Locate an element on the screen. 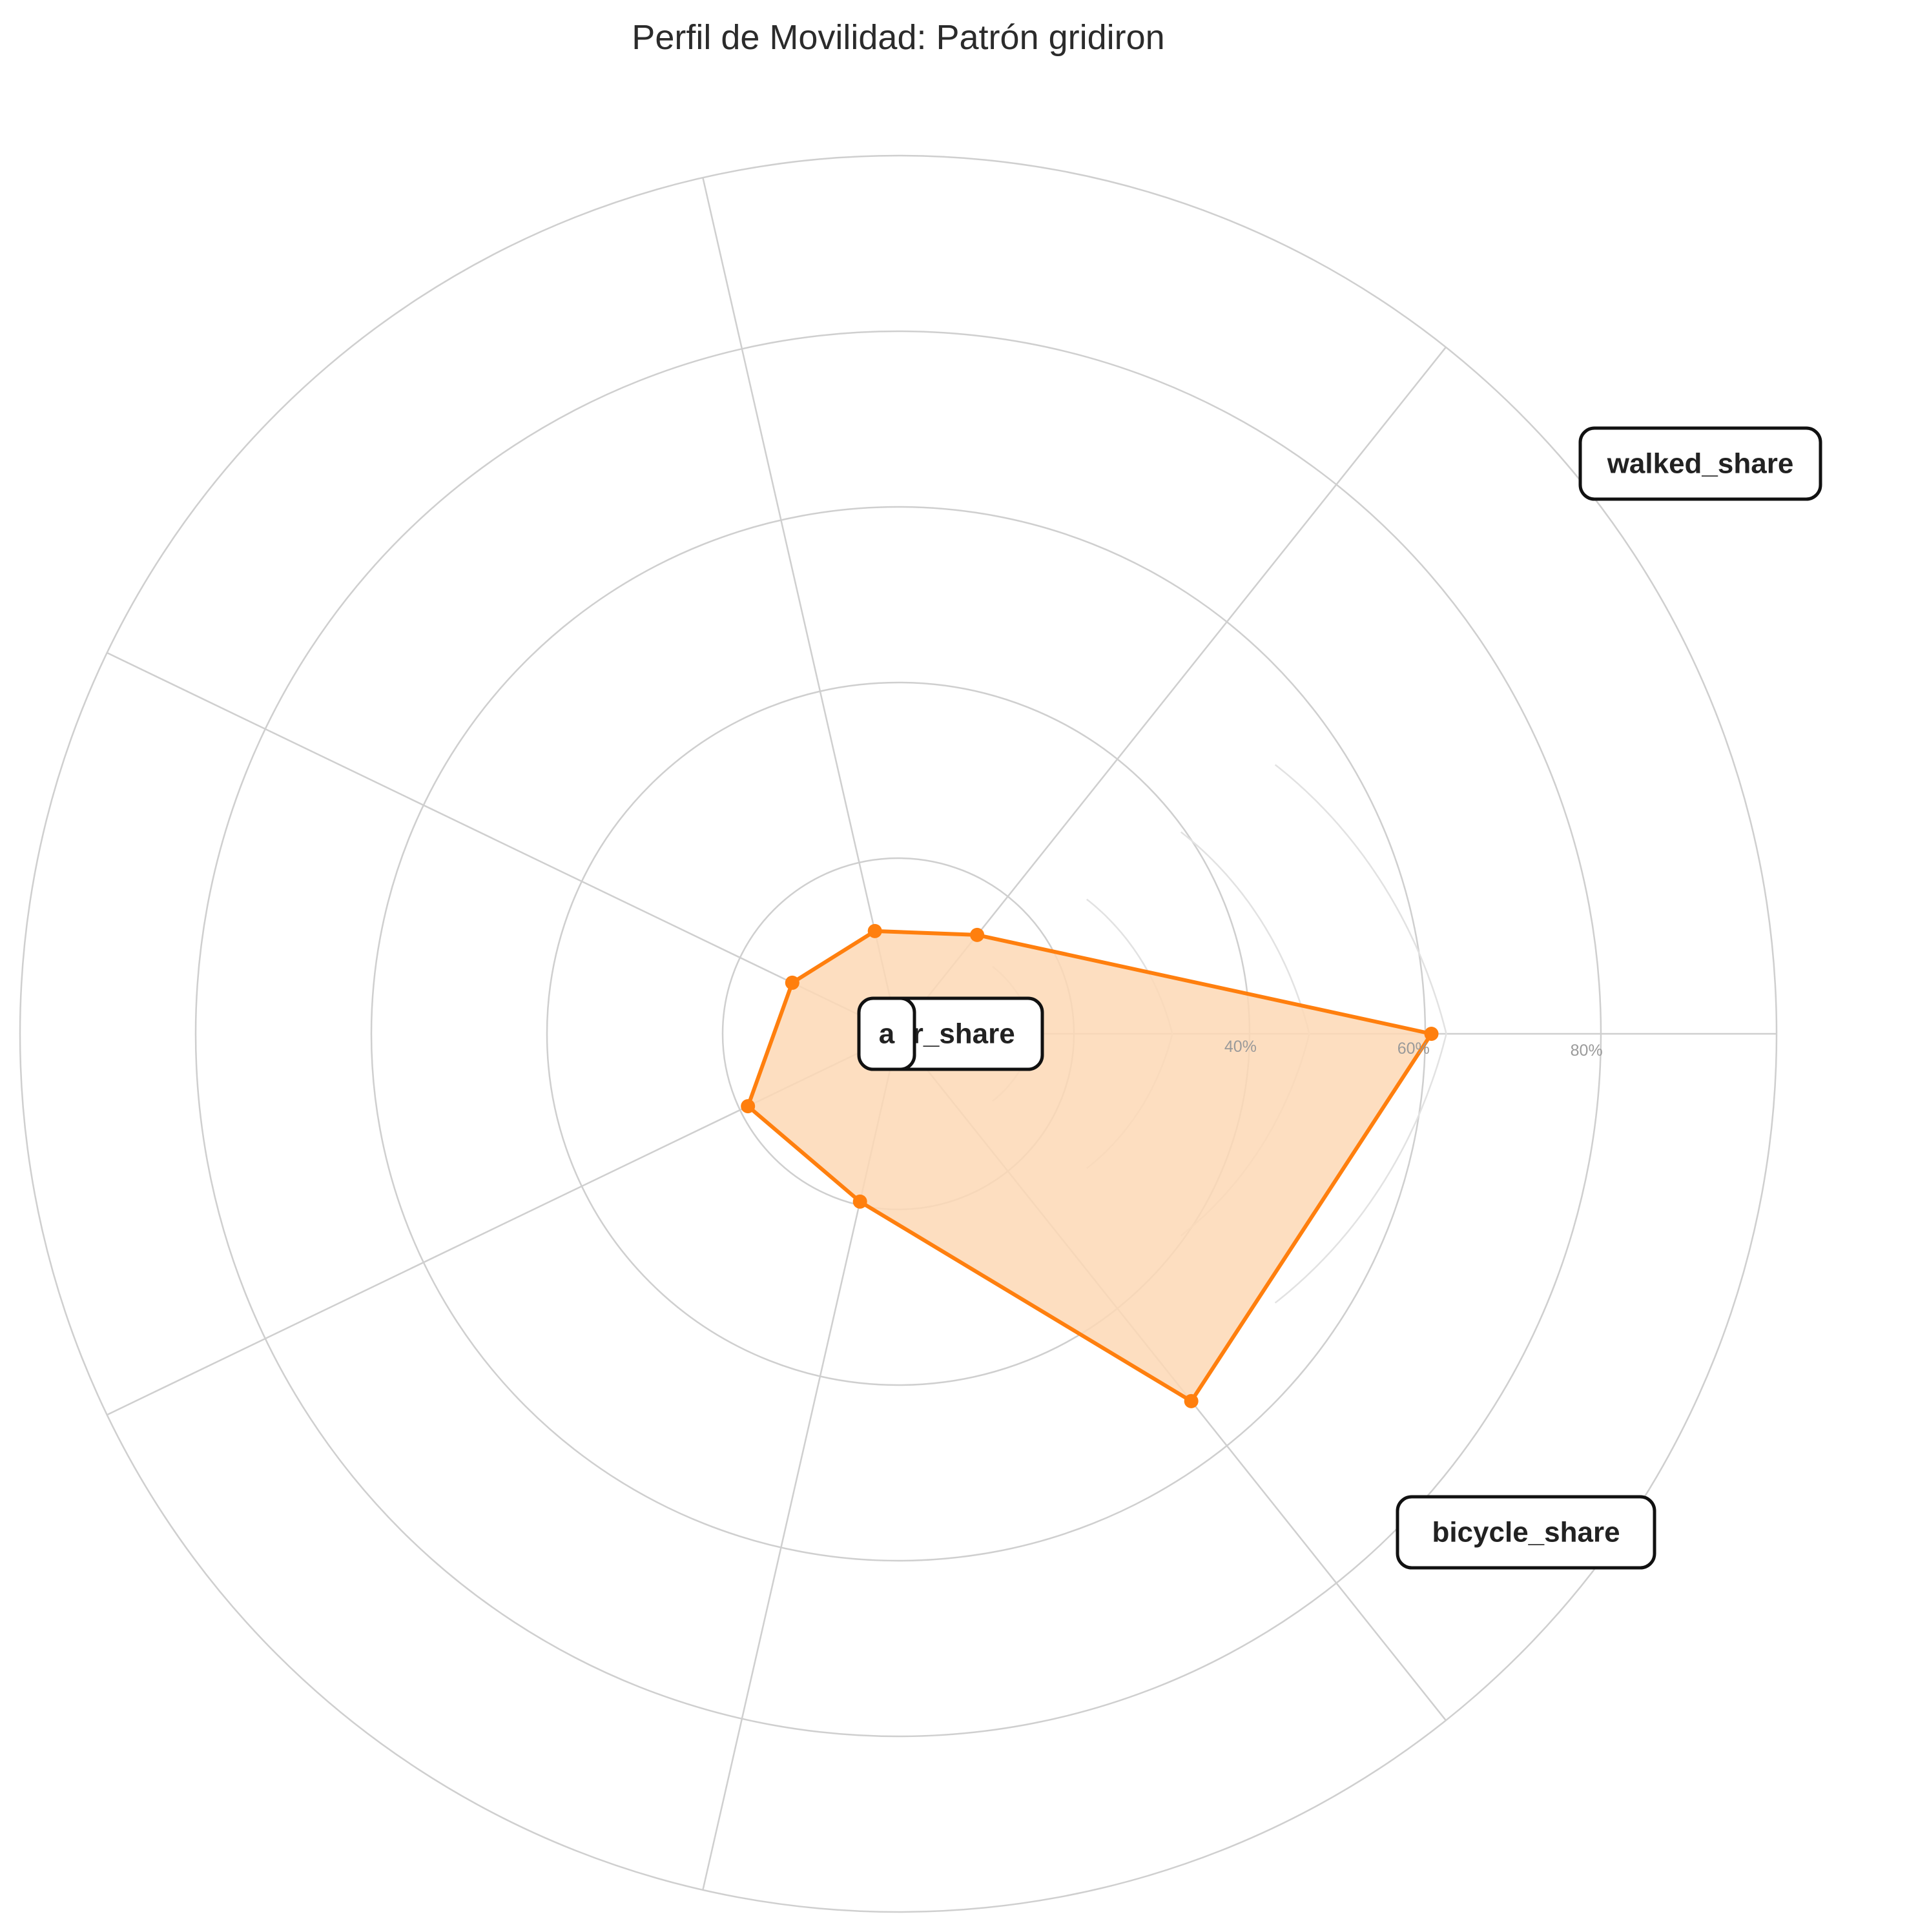 This screenshot has height=1932, width=1918. tick-layer: 40% 60% 80% is located at coordinates (1413, 1049).